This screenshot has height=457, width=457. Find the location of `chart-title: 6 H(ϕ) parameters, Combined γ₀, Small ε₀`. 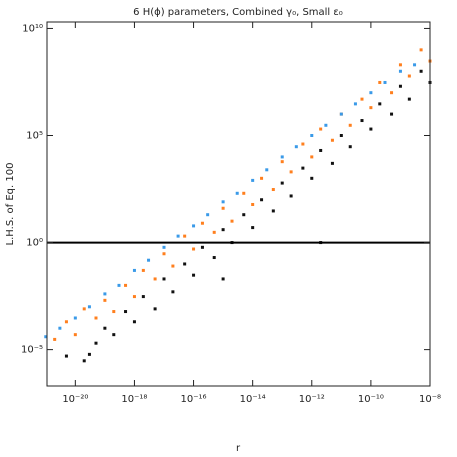

chart-title: 6 H(ϕ) parameters, Combined γ₀, Small ε₀ is located at coordinates (238, 12).